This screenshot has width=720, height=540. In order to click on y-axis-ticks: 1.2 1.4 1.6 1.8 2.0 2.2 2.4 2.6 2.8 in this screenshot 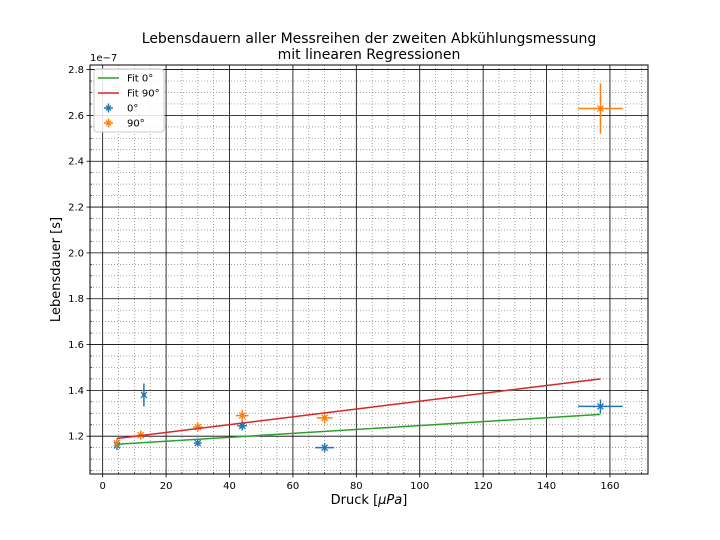, I will do `click(80, 268)`.